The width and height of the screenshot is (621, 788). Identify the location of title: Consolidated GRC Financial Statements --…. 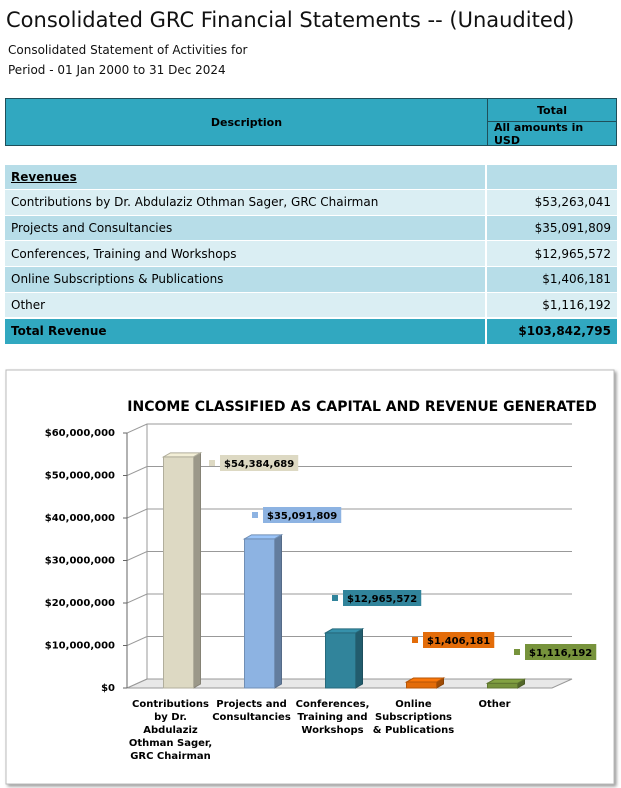
(290, 20).